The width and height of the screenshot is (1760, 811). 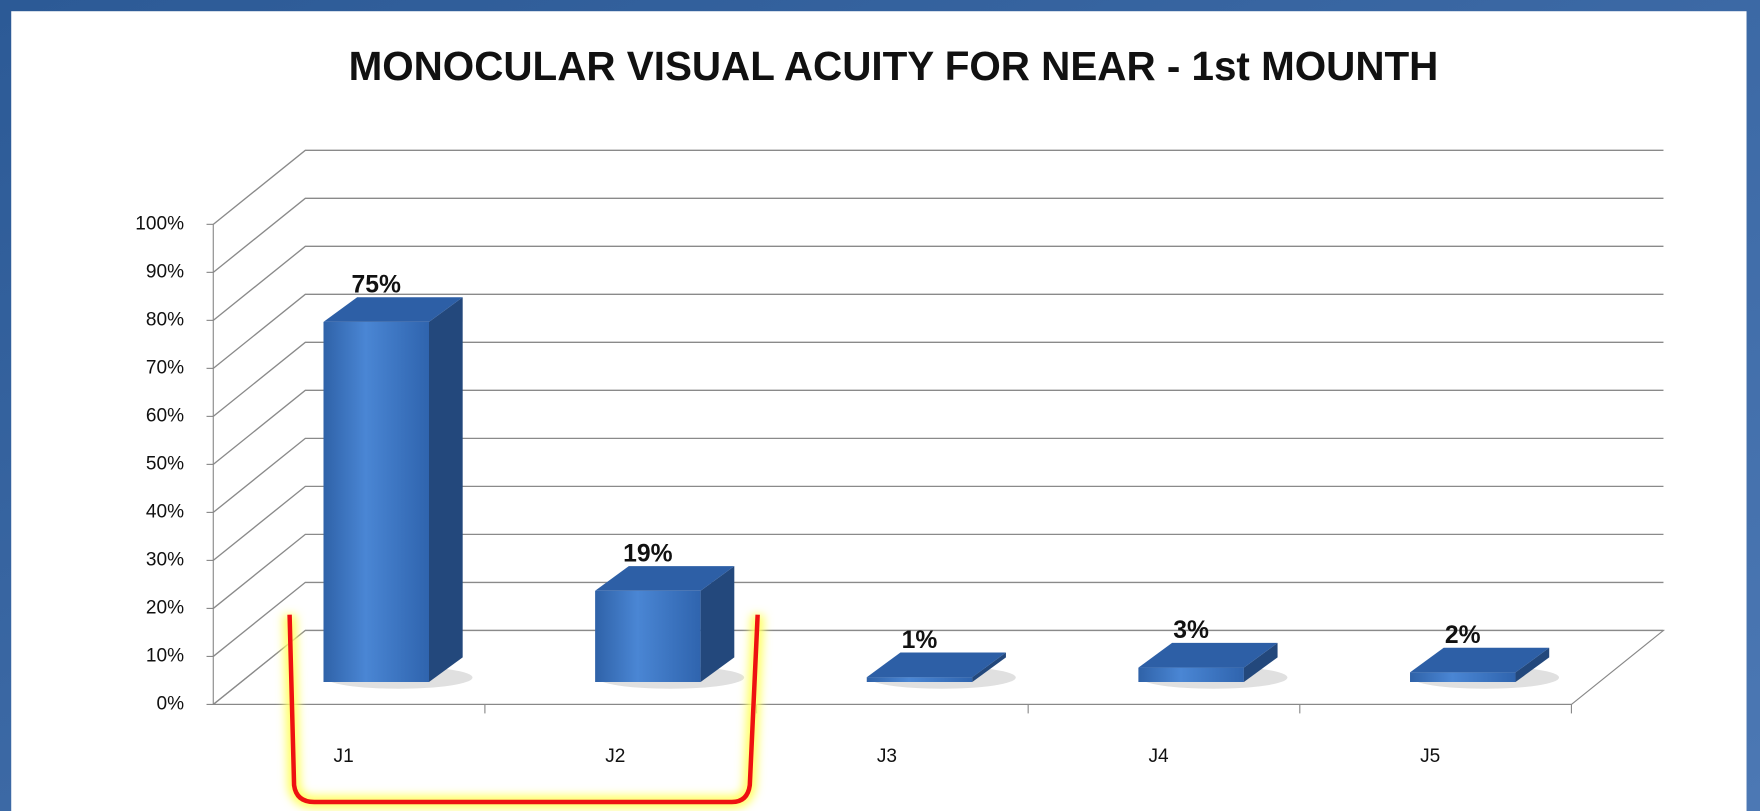 I want to click on data-label: 3%, so click(x=1191, y=630).